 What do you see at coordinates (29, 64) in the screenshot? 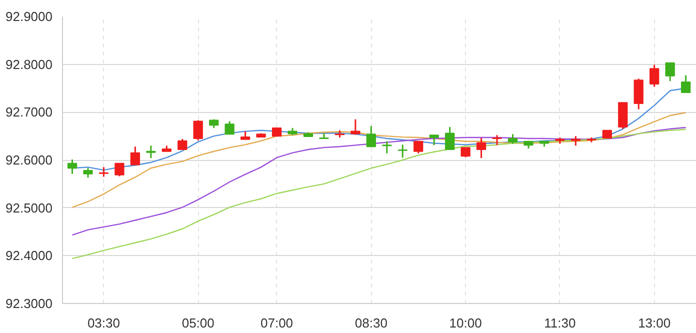
I see `y-tick-label: 92.8000` at bounding box center [29, 64].